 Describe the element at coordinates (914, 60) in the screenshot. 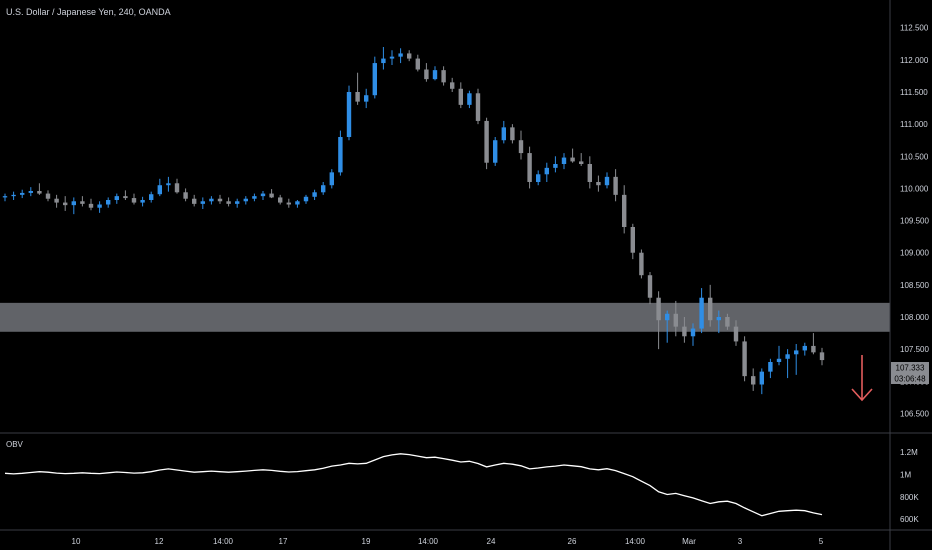

I see `price-tick-label: 112.000` at that location.